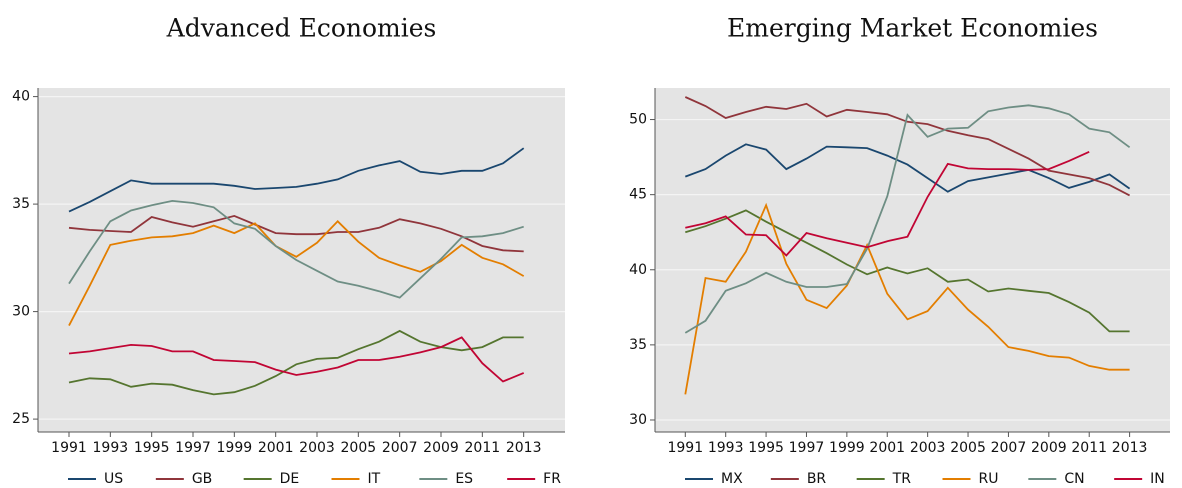 The width and height of the screenshot is (1182, 488). Describe the element at coordinates (464, 479) in the screenshot. I see `legend-label: ES` at that location.